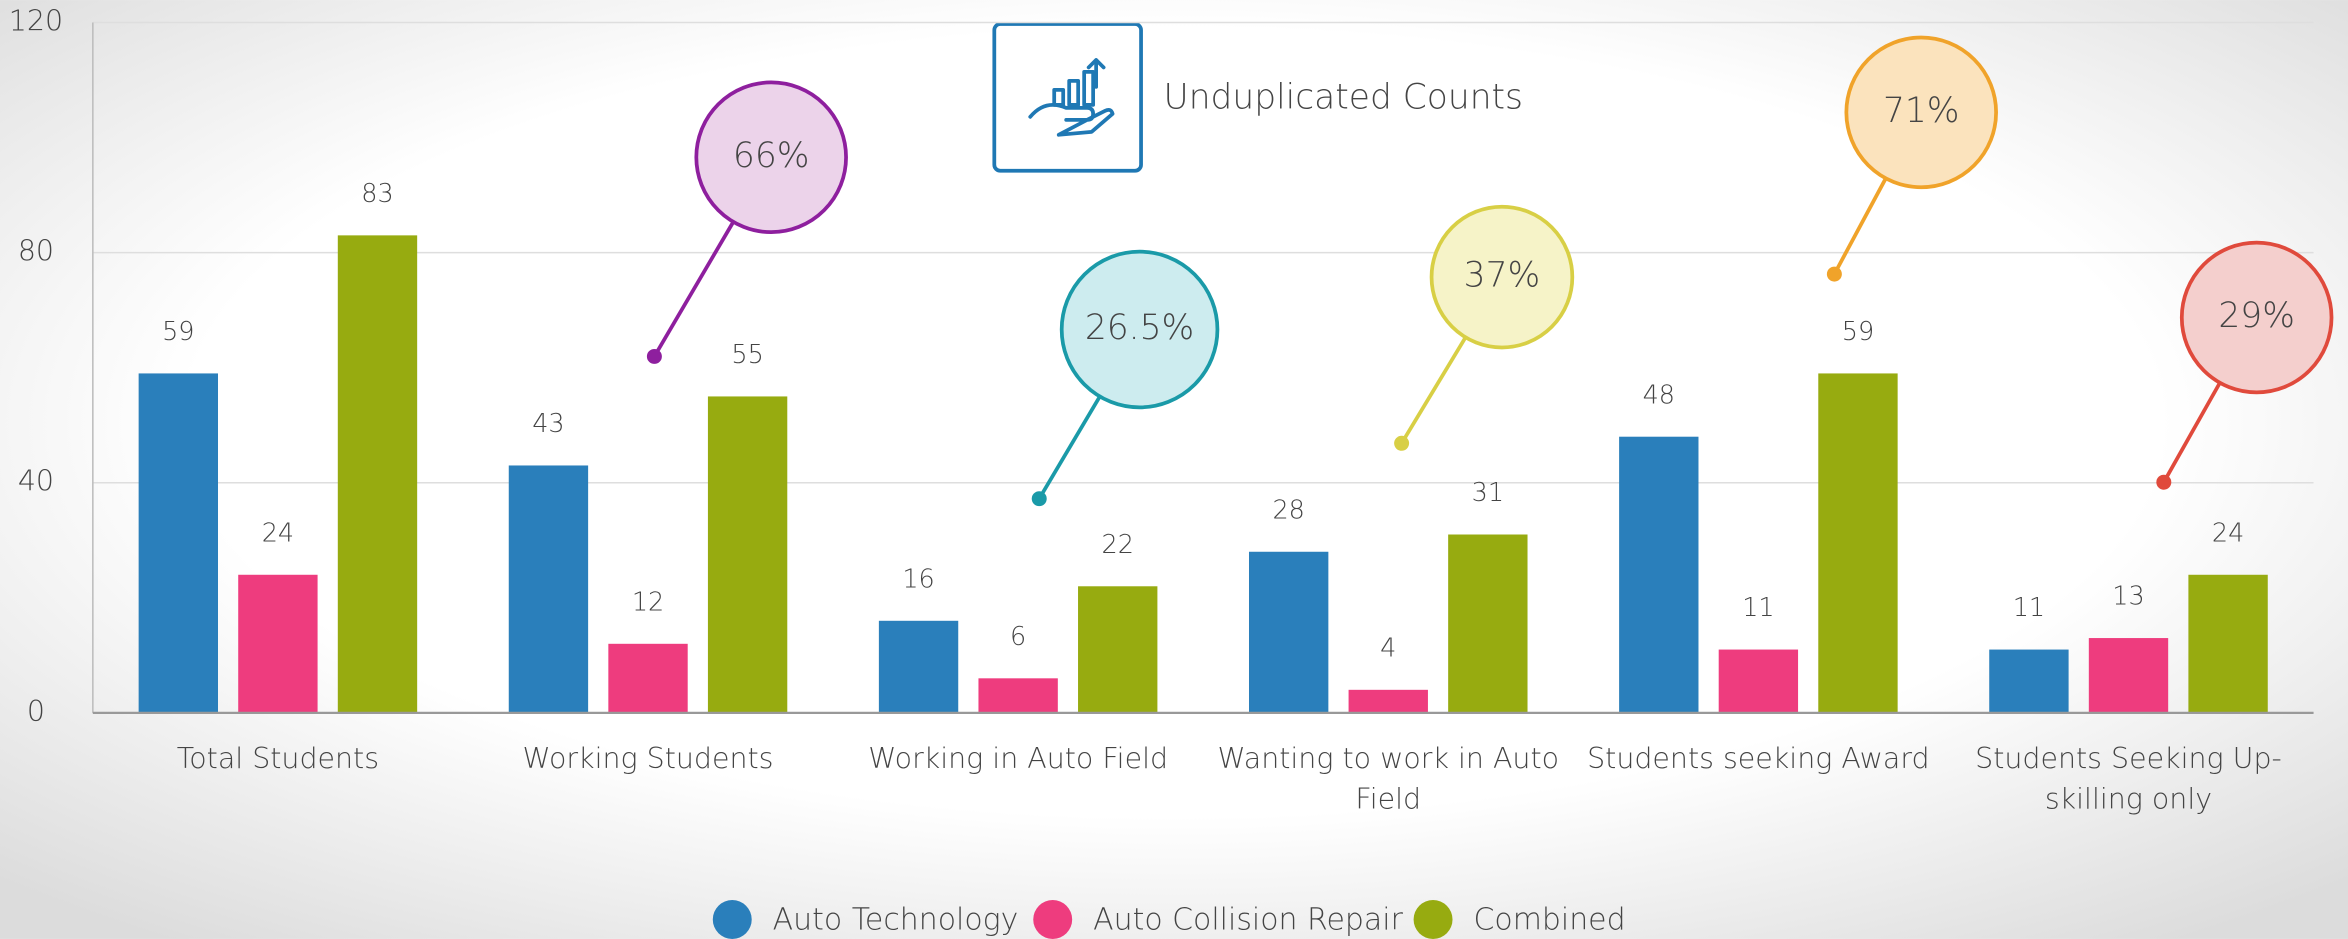  I want to click on x-tick-label: Total Students, so click(278, 759).